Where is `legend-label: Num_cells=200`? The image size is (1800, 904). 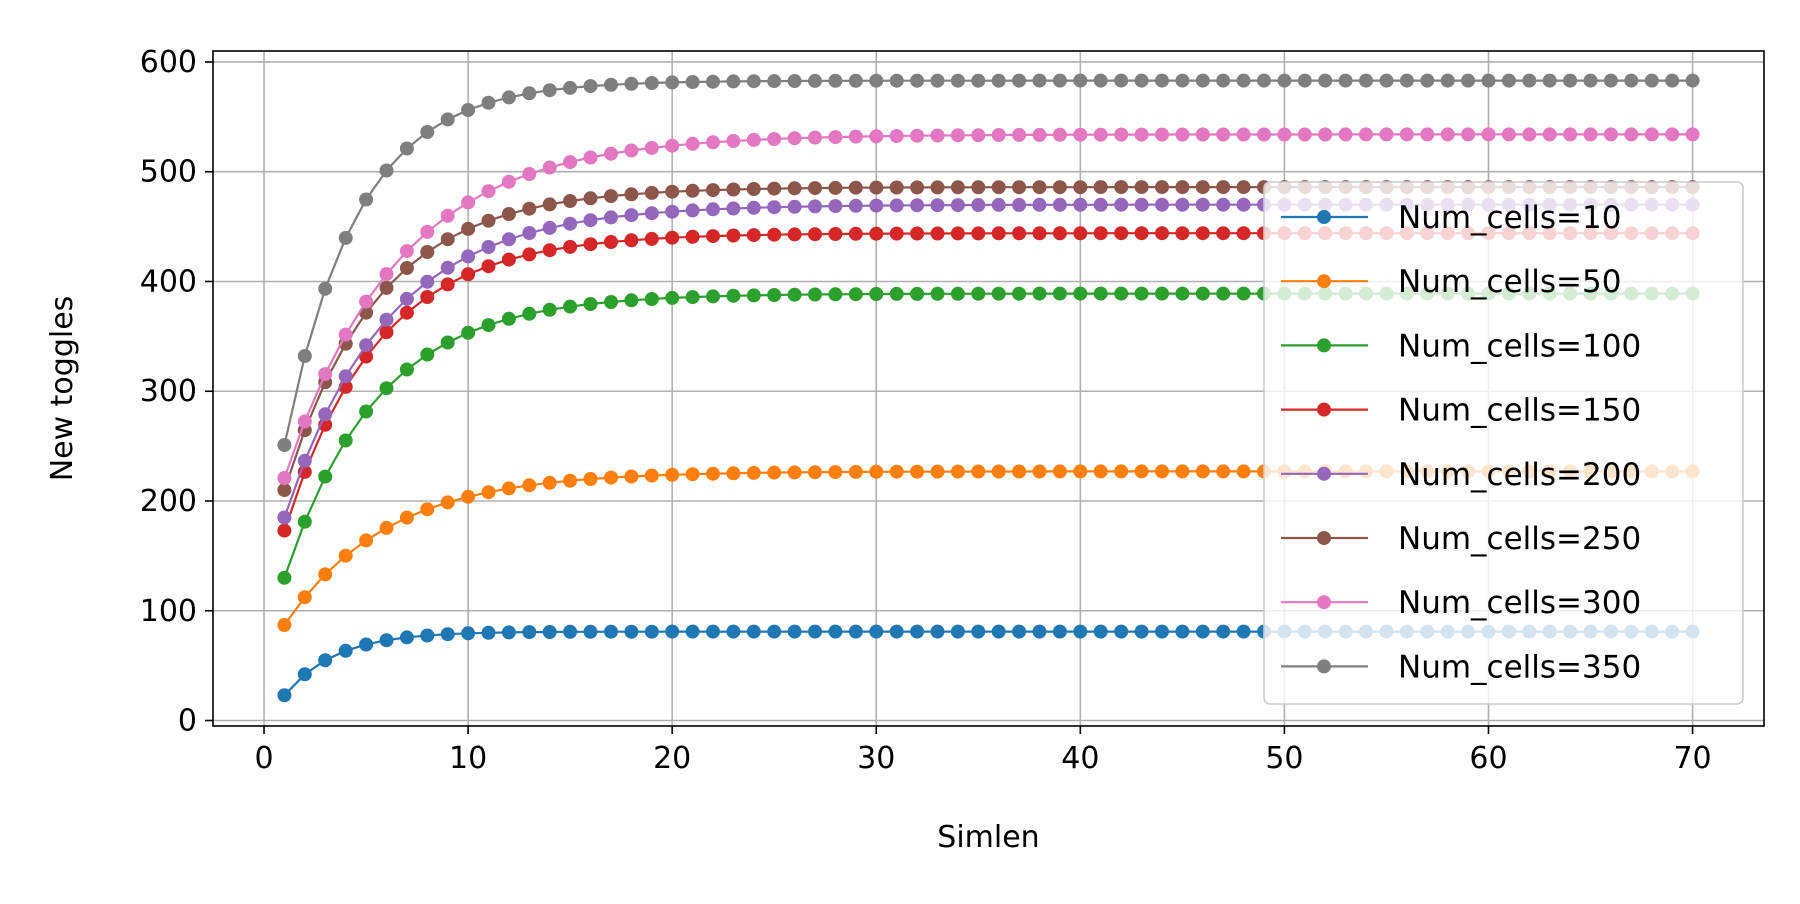 legend-label: Num_cells=200 is located at coordinates (1519, 475).